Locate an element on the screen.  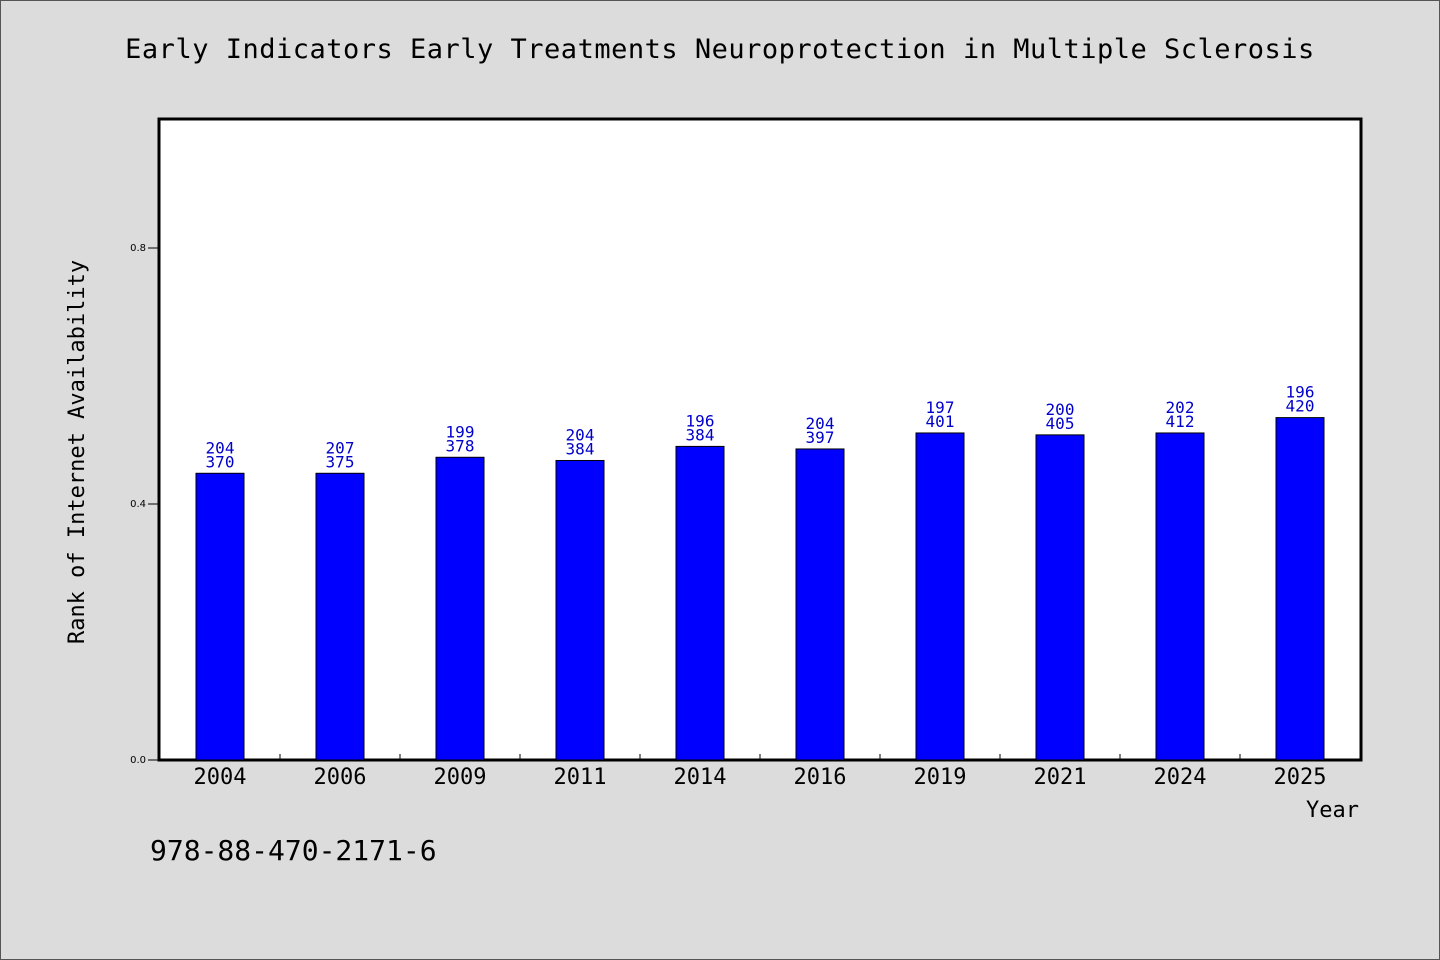
bar-data-label-bottom: 401 is located at coordinates (940, 421).